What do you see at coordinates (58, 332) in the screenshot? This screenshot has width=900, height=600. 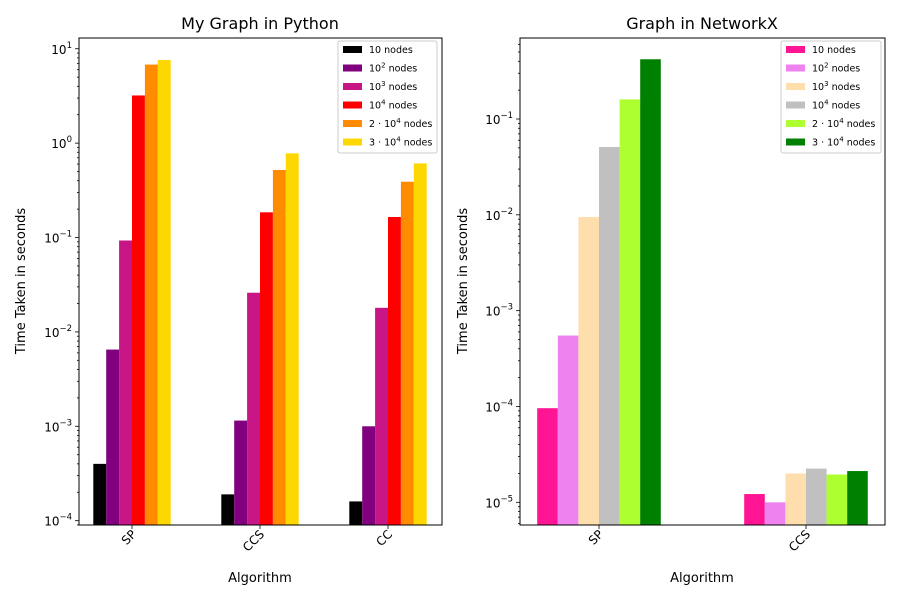 I see `python-ytick-label: 10⁻²` at bounding box center [58, 332].